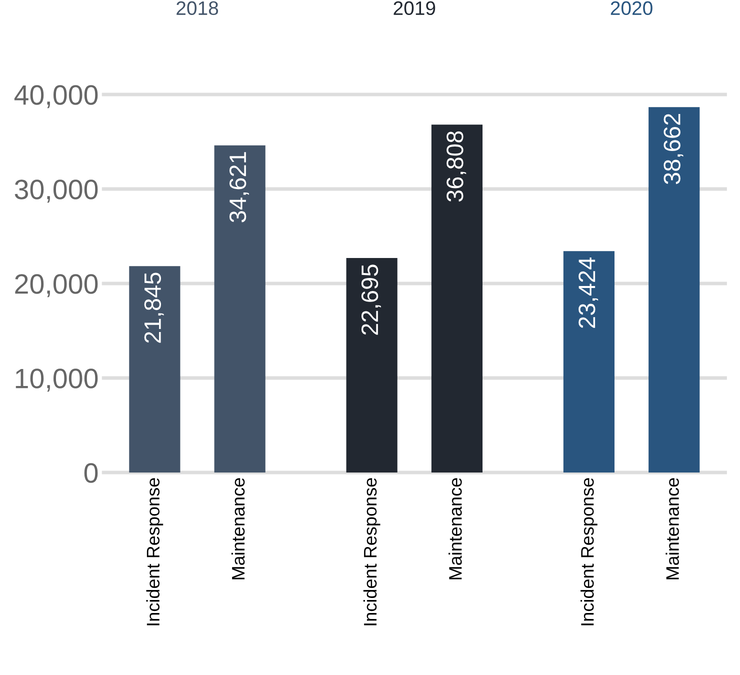 The height and width of the screenshot is (675, 740). I want to click on y-tick-label: 40,000, so click(56, 96).